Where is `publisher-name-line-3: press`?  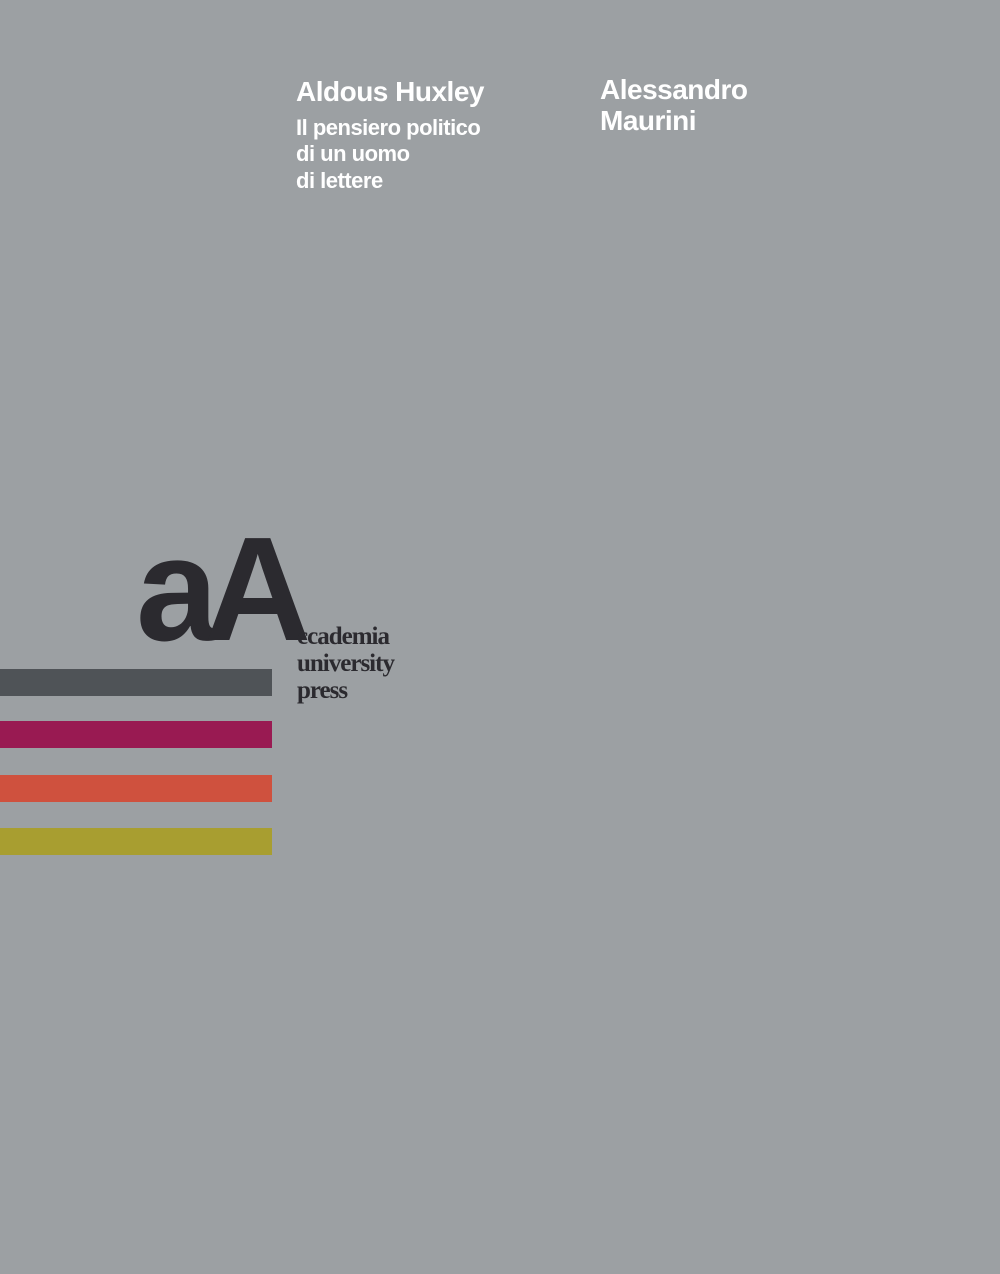
publisher-name-line-3: press is located at coordinates (322, 690).